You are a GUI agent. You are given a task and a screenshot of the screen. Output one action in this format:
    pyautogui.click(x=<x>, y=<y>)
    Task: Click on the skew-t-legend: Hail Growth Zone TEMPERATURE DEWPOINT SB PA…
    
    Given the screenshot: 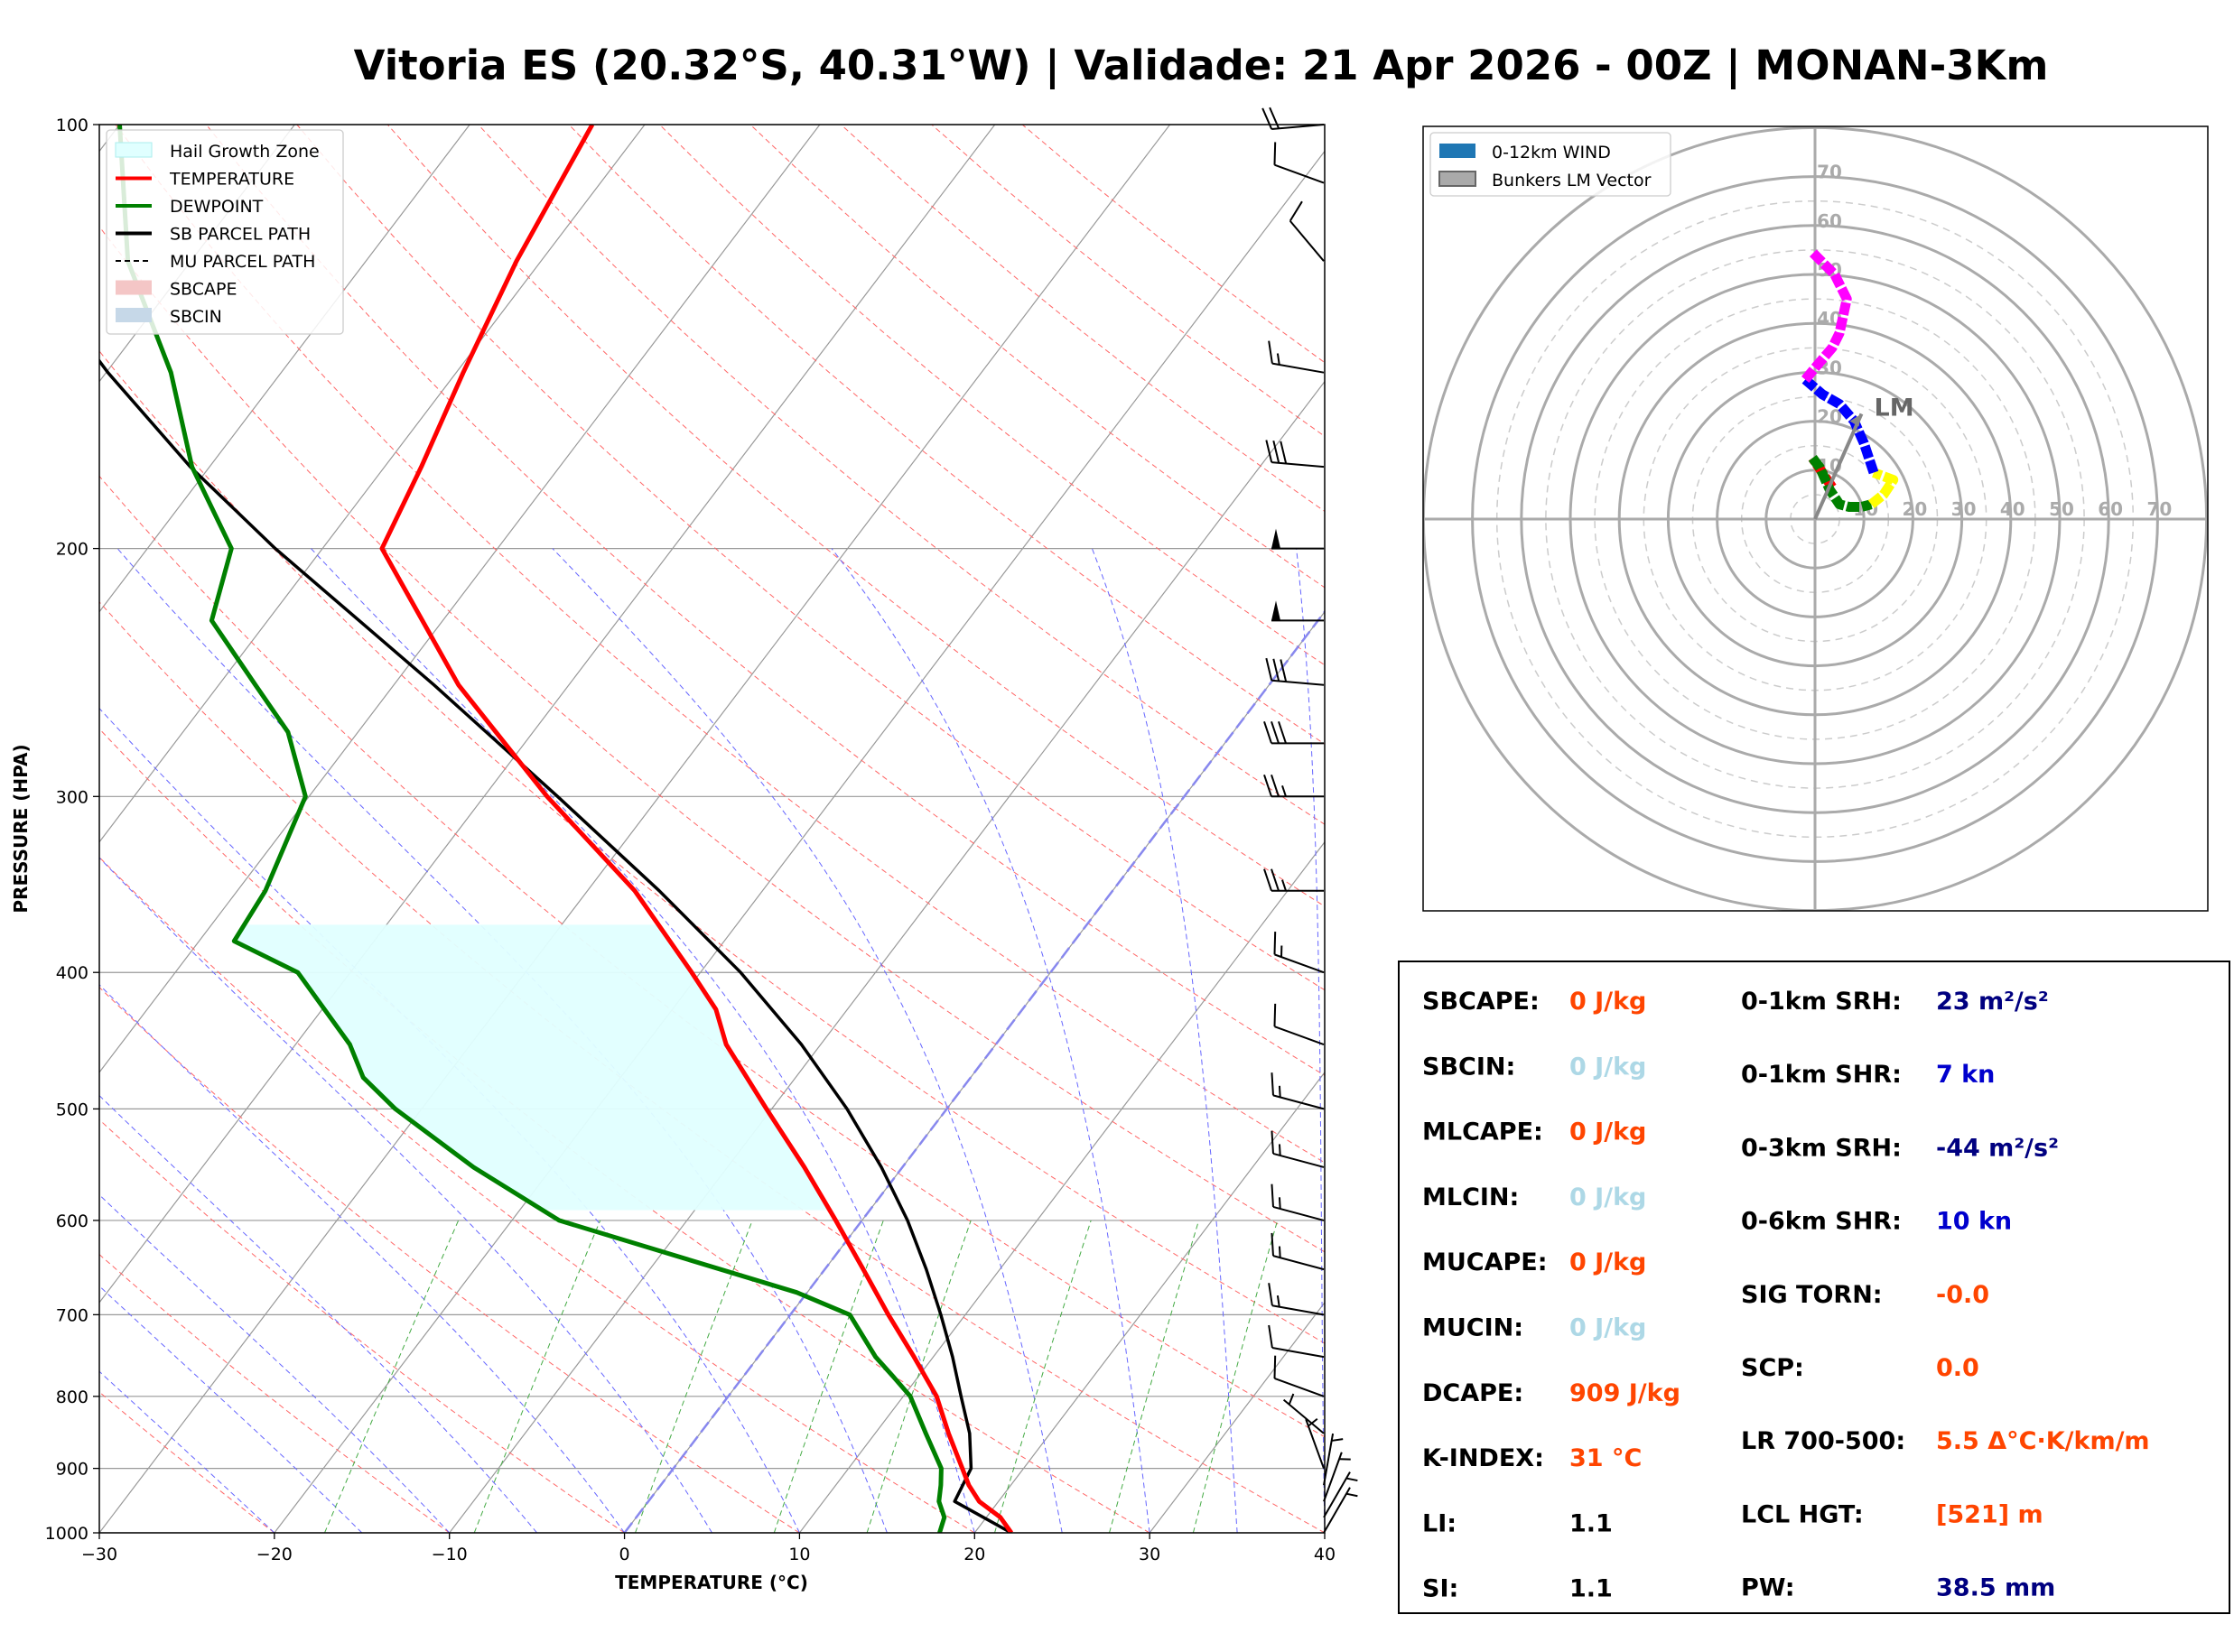 What is the action you would take?
    pyautogui.click(x=225, y=232)
    